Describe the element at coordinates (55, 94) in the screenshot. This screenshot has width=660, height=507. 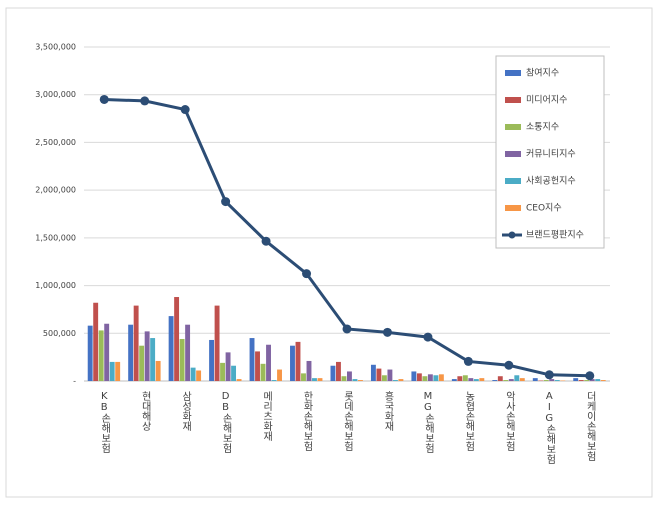
I see `y-tick-label: 3,000,000` at that location.